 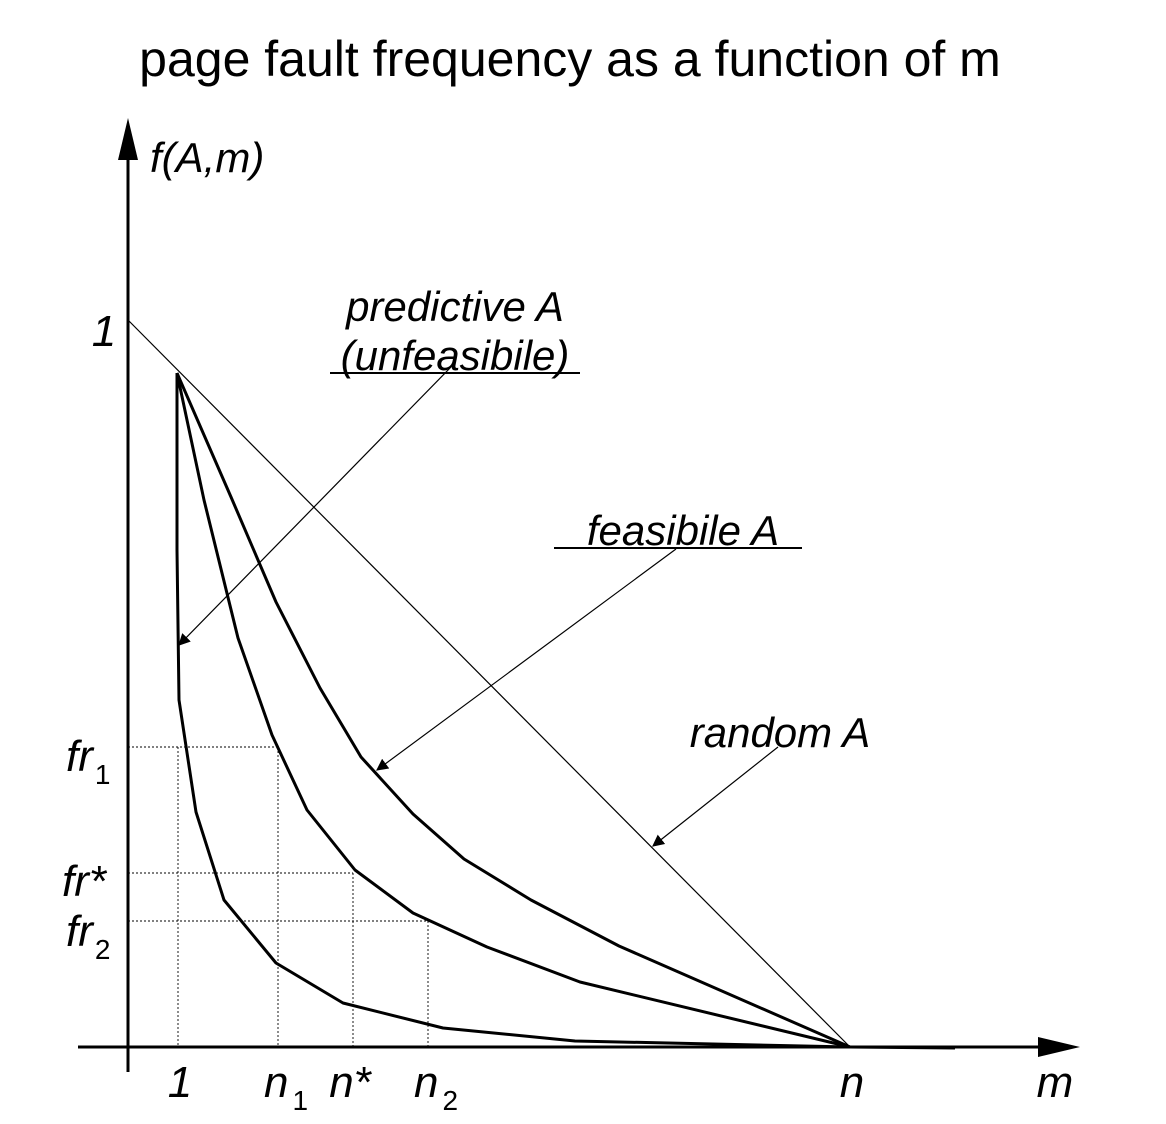 What do you see at coordinates (278, 896) in the screenshot?
I see `guide-lines` at bounding box center [278, 896].